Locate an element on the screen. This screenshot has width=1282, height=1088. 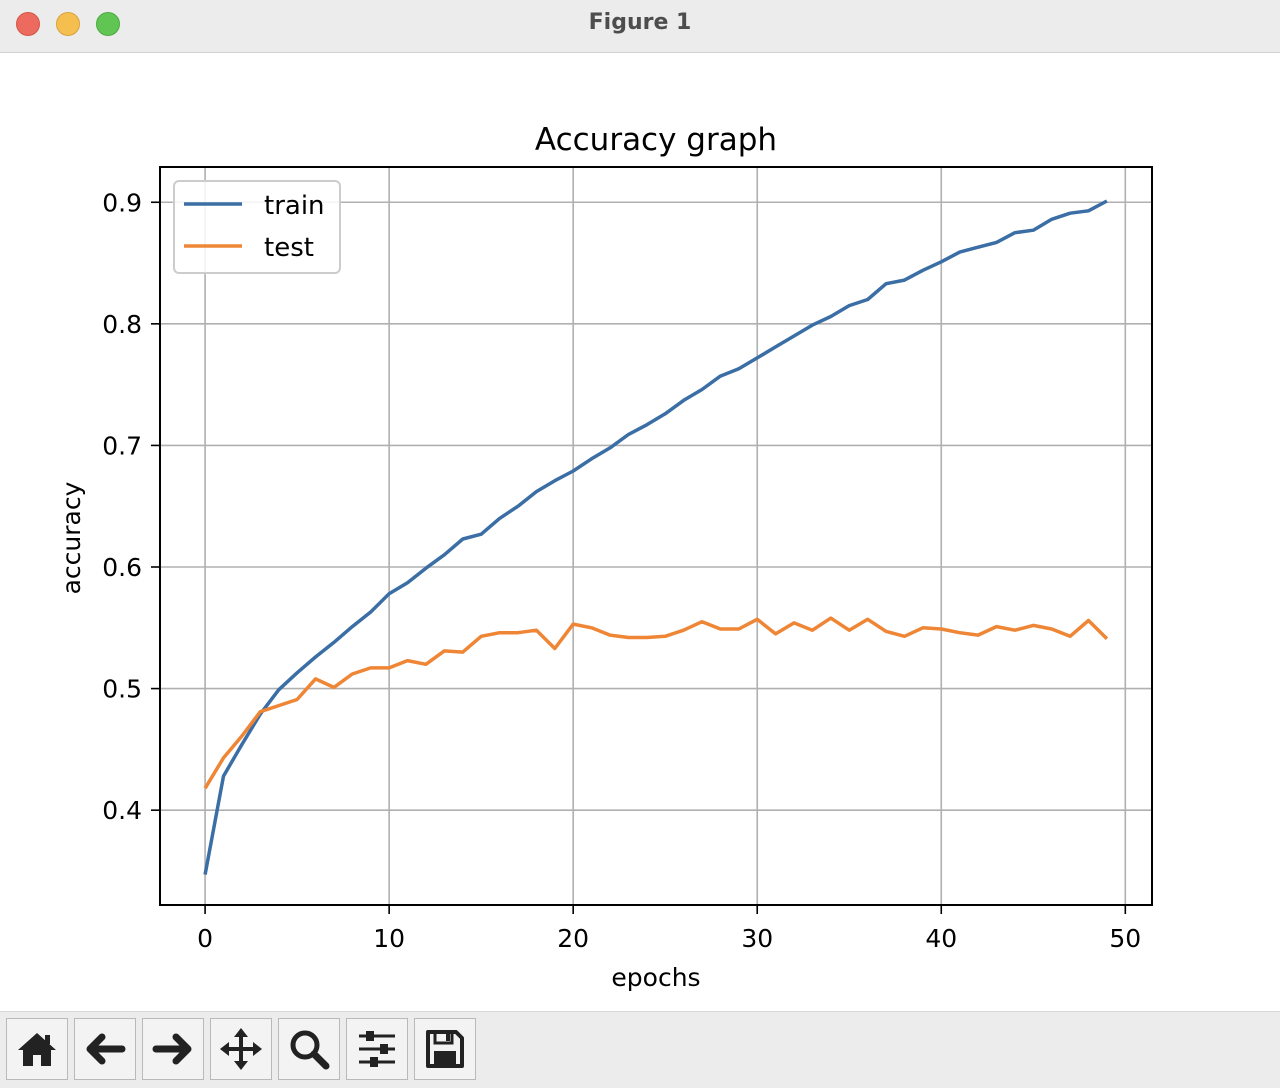
window-edge is located at coordinates (1277, 532).